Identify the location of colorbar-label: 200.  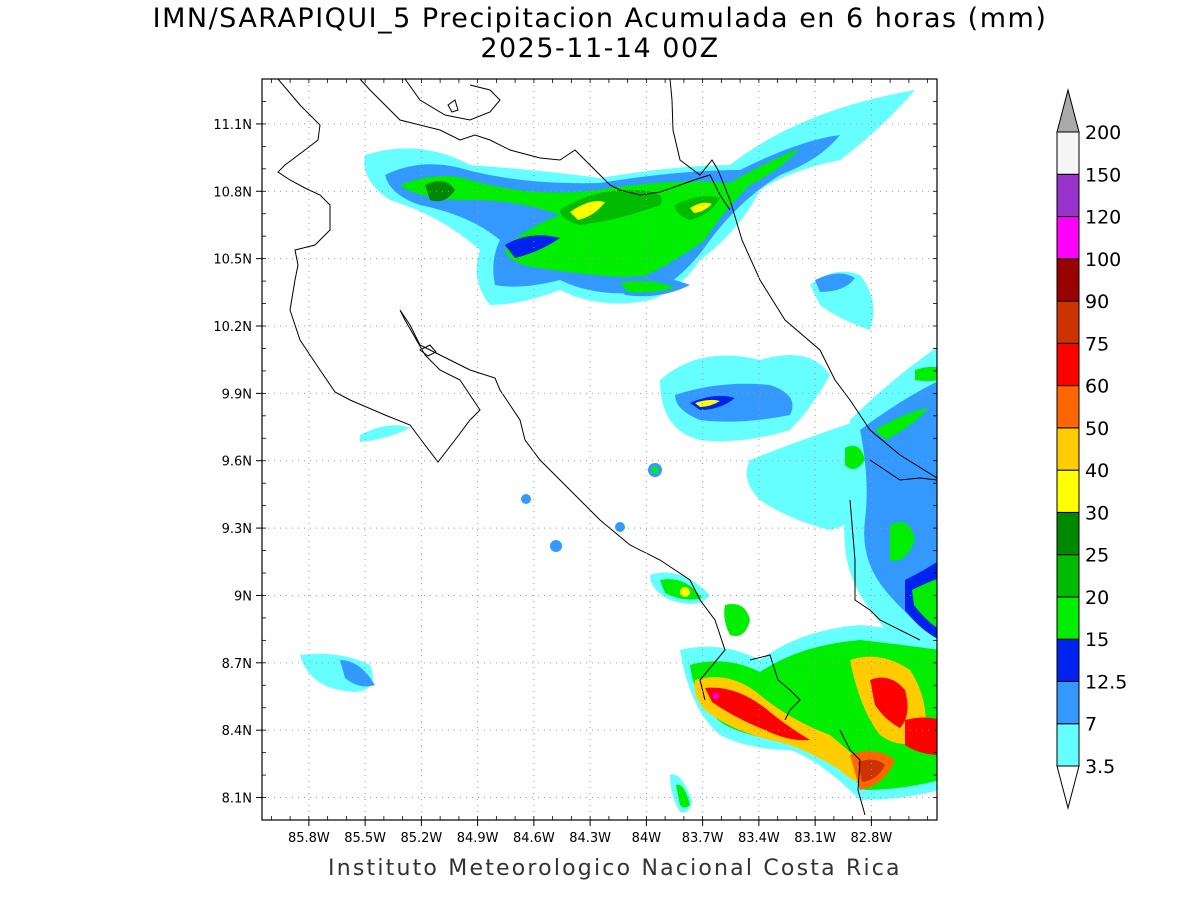
(1103, 133).